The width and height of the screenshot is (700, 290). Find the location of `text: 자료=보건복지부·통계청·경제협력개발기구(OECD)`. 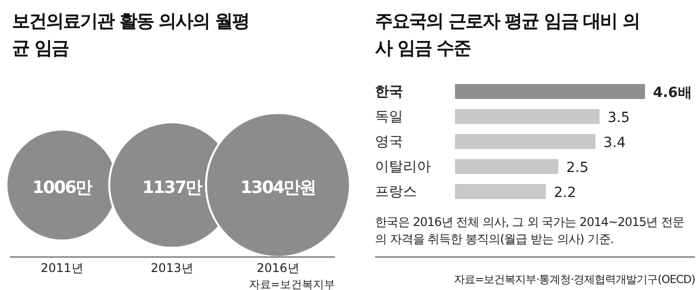

text: 자료=보건복지부·통계청·경제협력개발기구(OECD) is located at coordinates (575, 279).